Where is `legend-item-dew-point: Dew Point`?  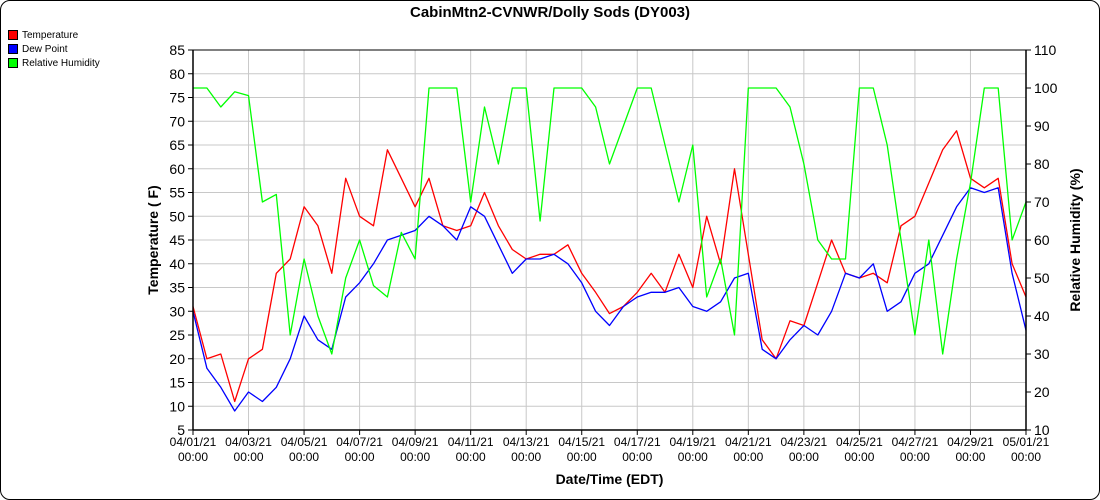 legend-item-dew-point: Dew Point is located at coordinates (54, 49).